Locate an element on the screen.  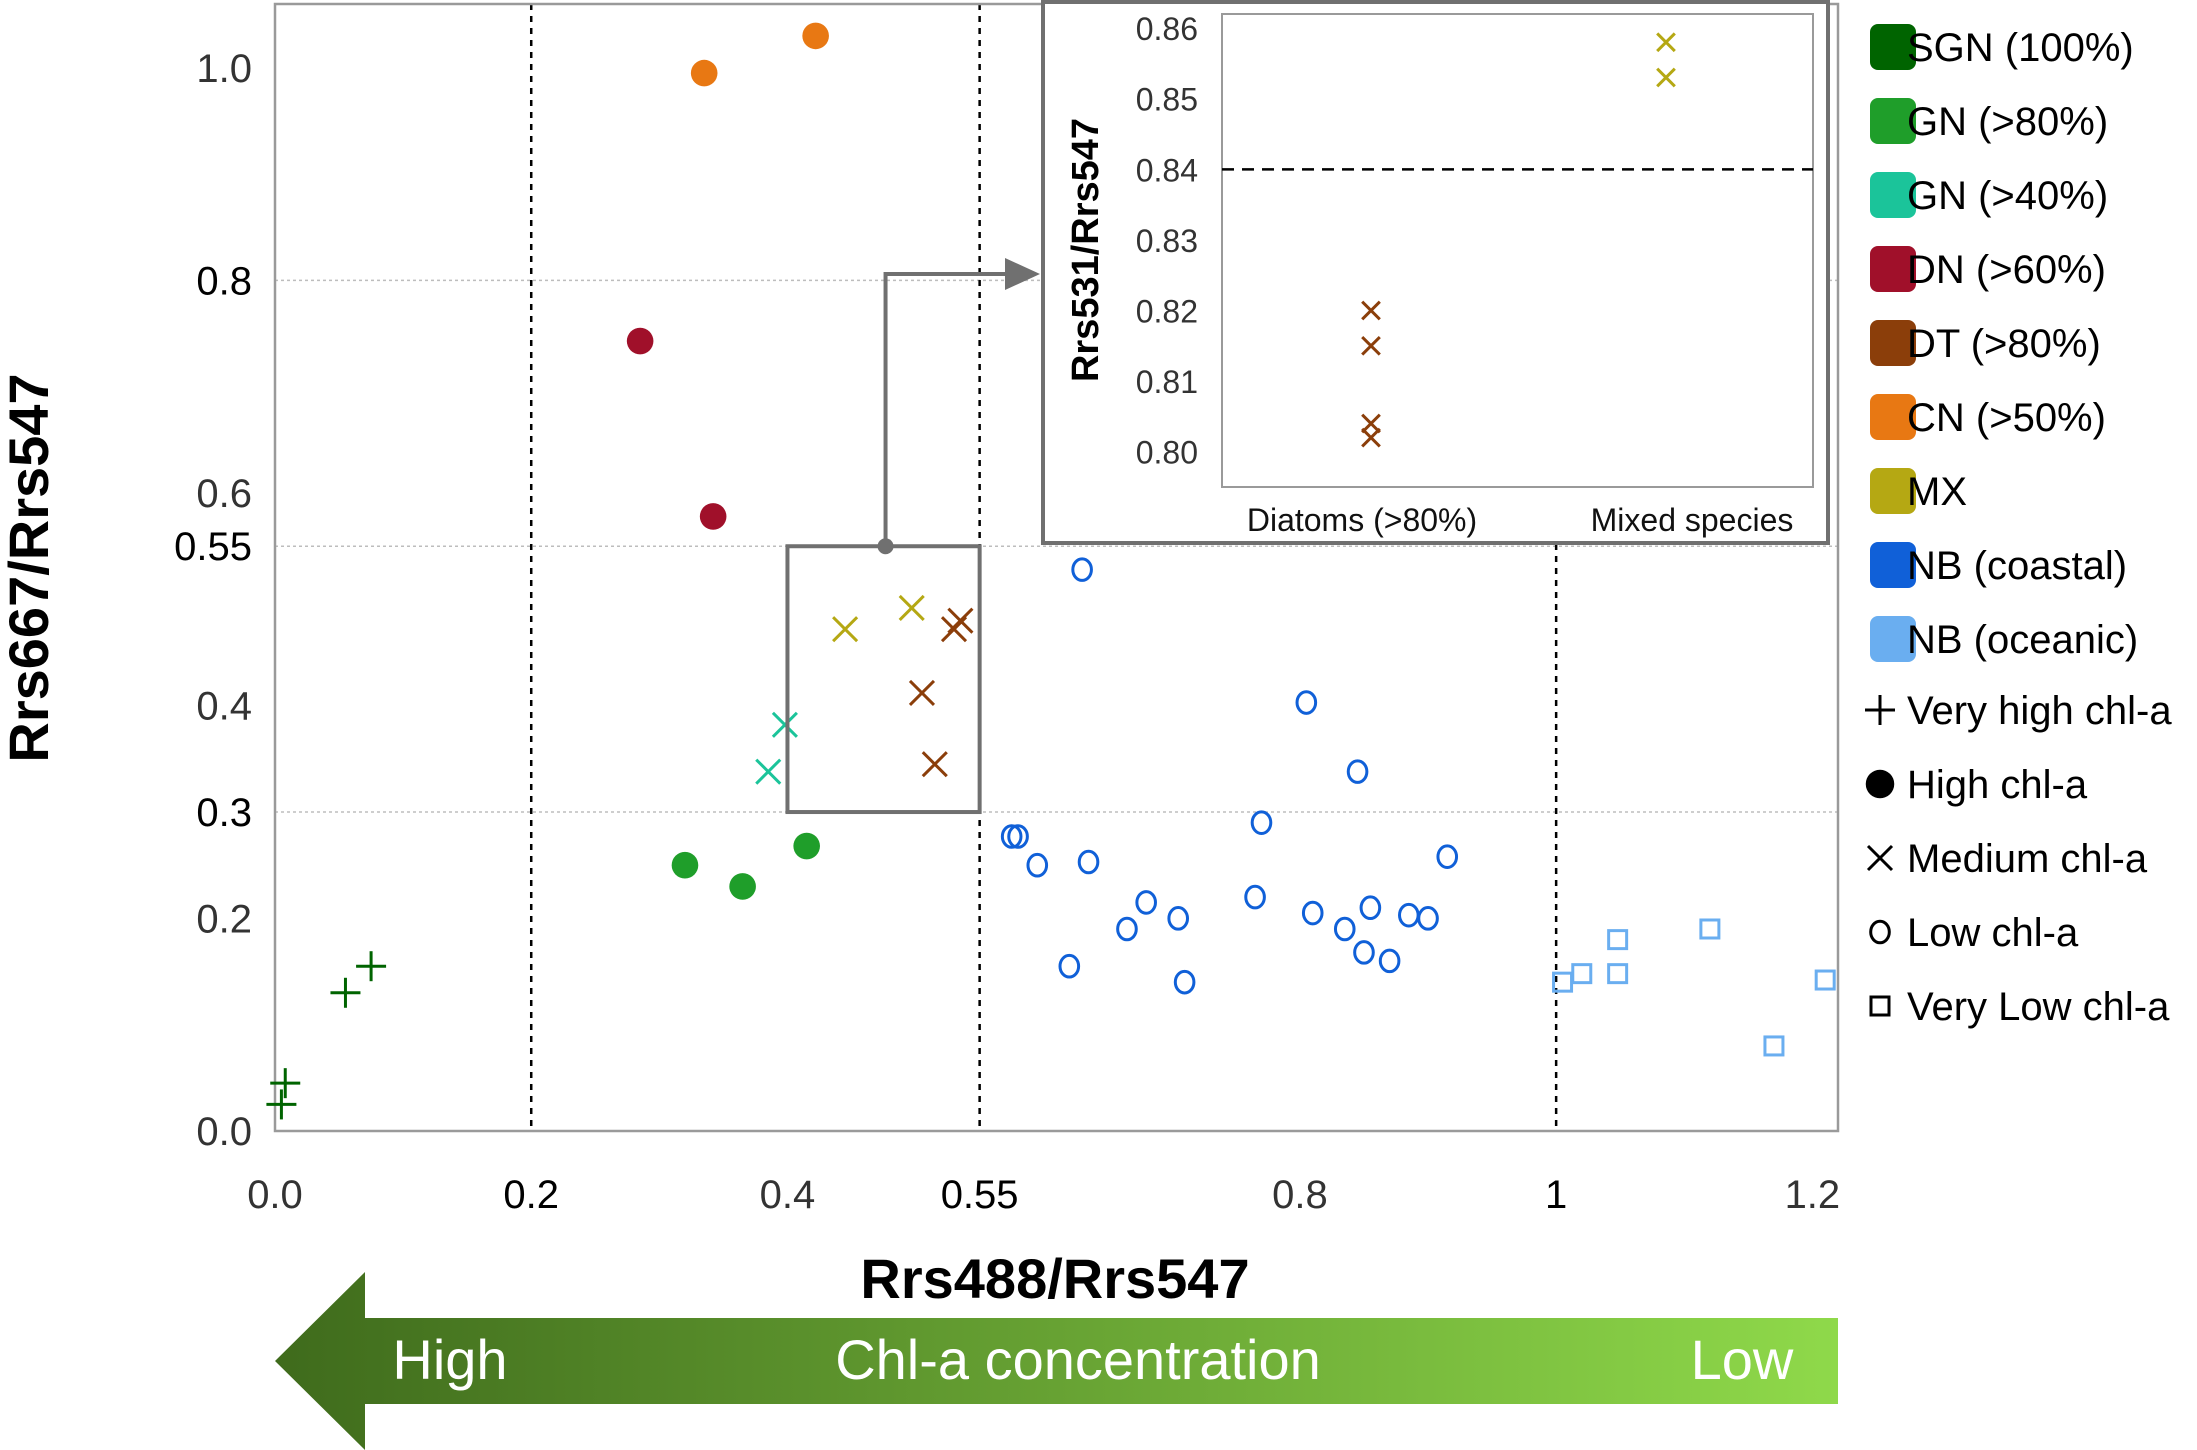
inset-y-tick-label: 0.82 is located at coordinates (1167, 312).